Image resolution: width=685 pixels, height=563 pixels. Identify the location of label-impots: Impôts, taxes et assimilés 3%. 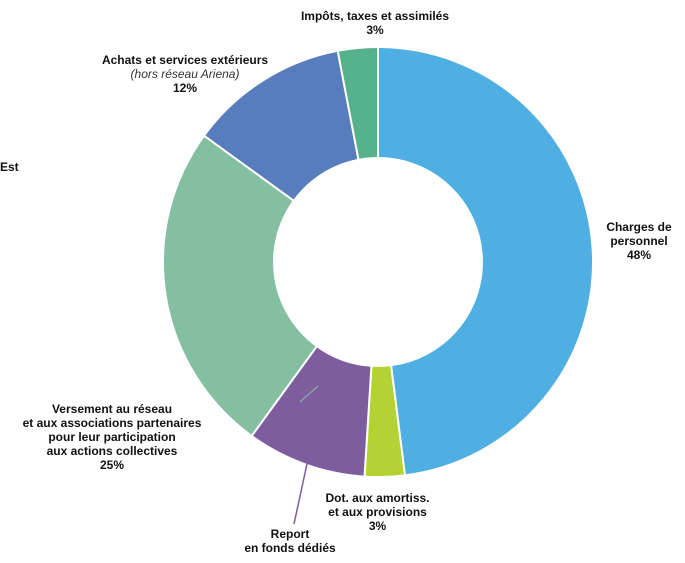
(375, 23).